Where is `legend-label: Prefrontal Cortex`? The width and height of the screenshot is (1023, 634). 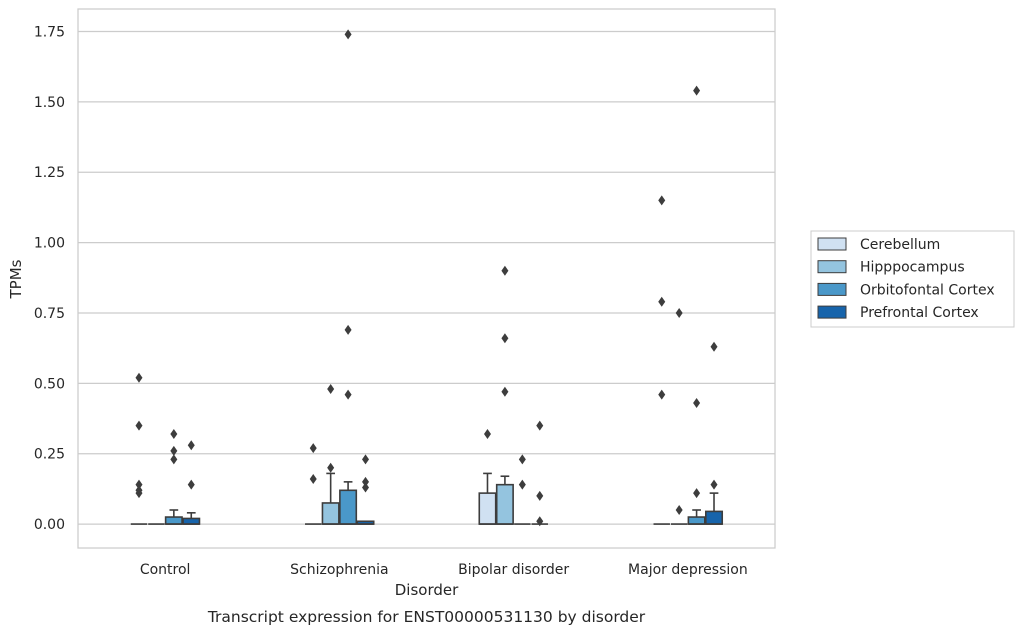 legend-label: Prefrontal Cortex is located at coordinates (919, 313).